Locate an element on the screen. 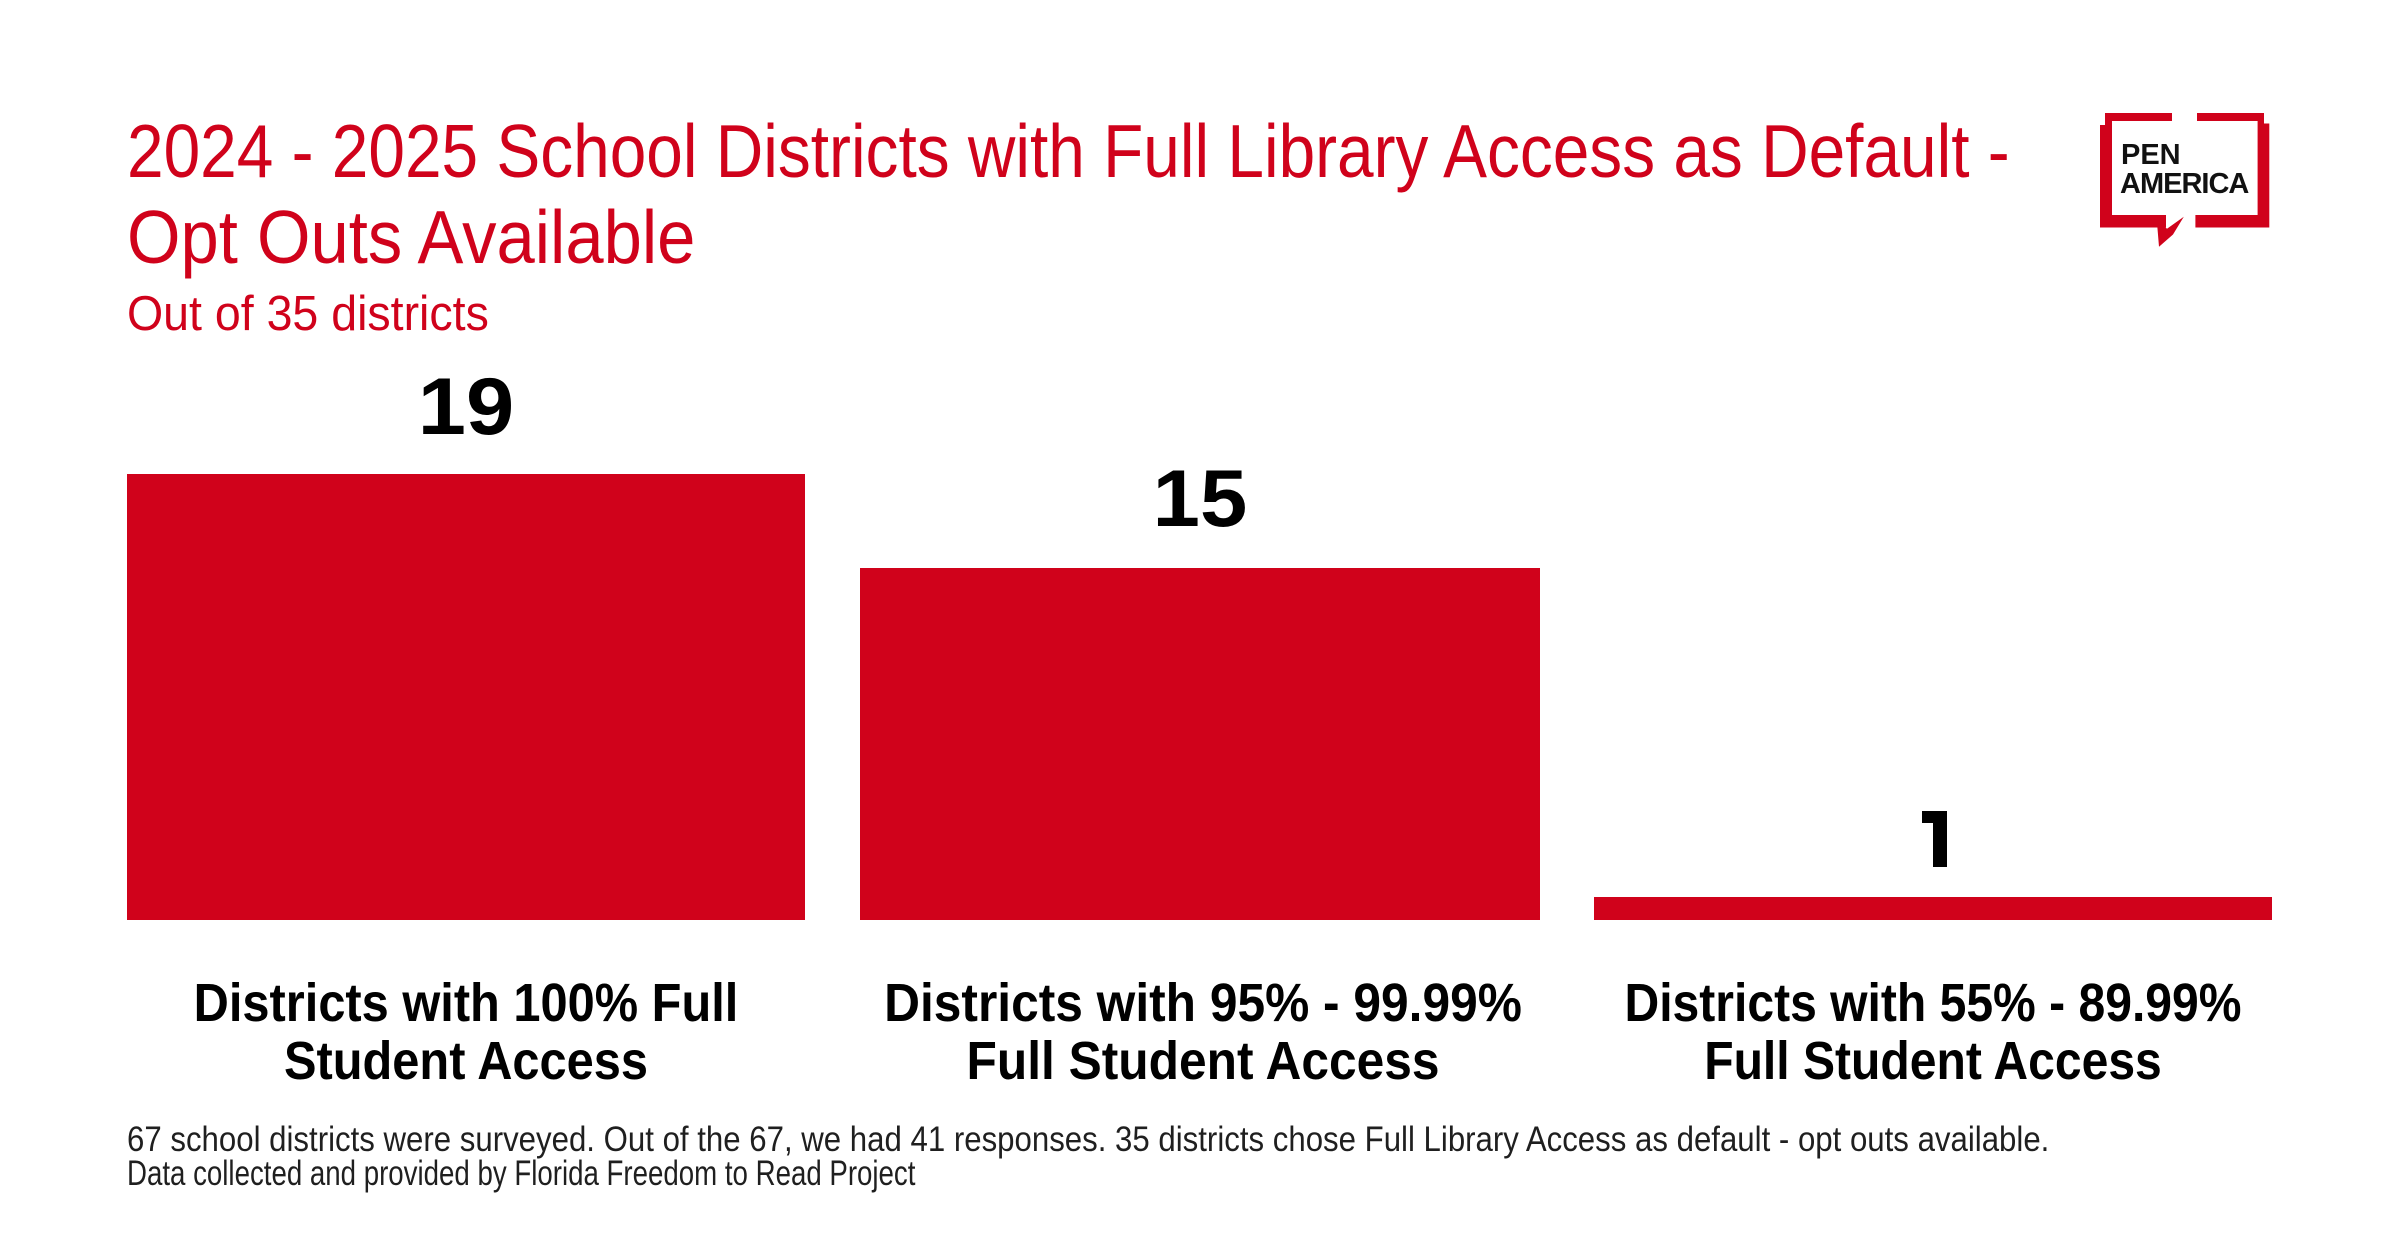 The width and height of the screenshot is (2400, 1260). svg-text: PEN is located at coordinates (2151, 155).